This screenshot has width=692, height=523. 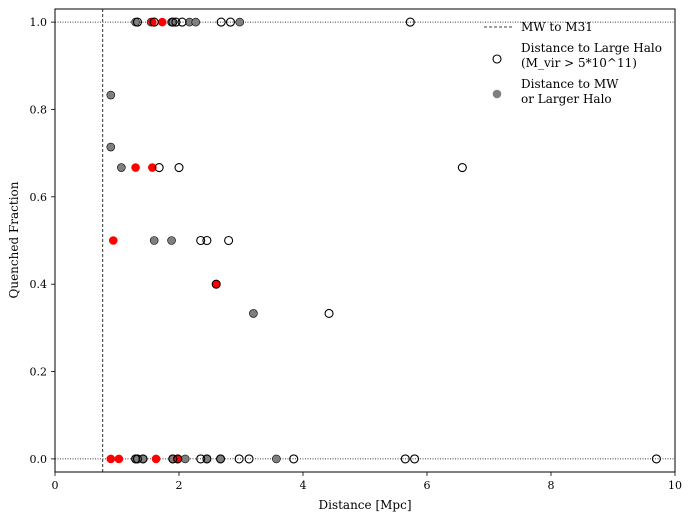 What do you see at coordinates (303, 485) in the screenshot?
I see `x-tick-label: 4` at bounding box center [303, 485].